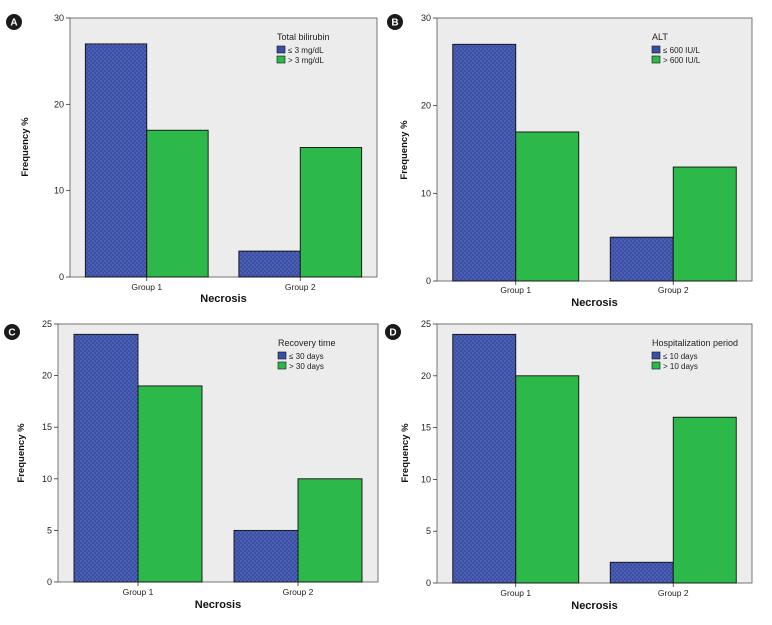  I want to click on y-tick-label-d-20: 20, so click(426, 376).